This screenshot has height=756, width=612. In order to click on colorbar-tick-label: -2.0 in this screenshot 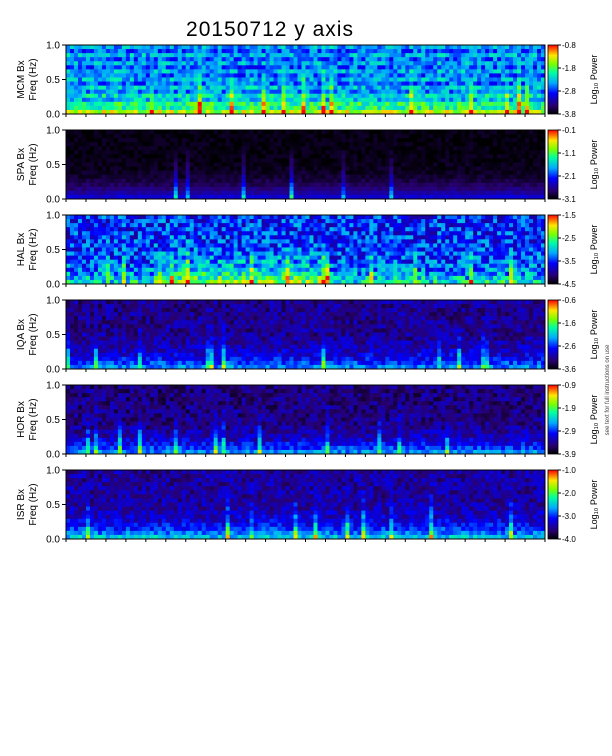, I will do `click(569, 493)`.